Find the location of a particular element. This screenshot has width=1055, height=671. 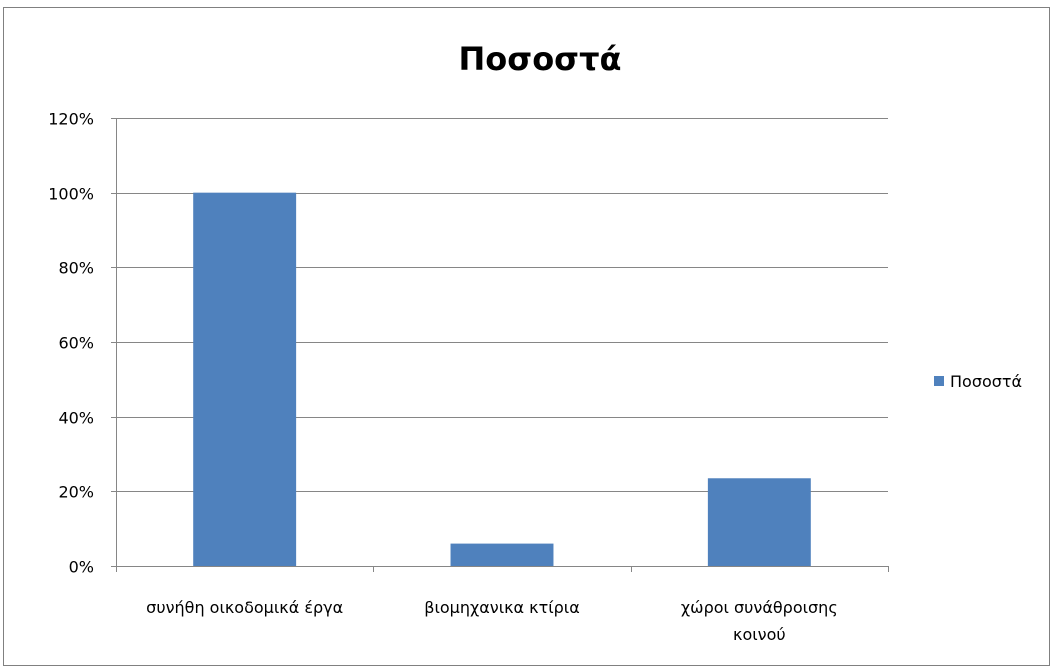

chart-title: Ποσοστά is located at coordinates (540, 59).